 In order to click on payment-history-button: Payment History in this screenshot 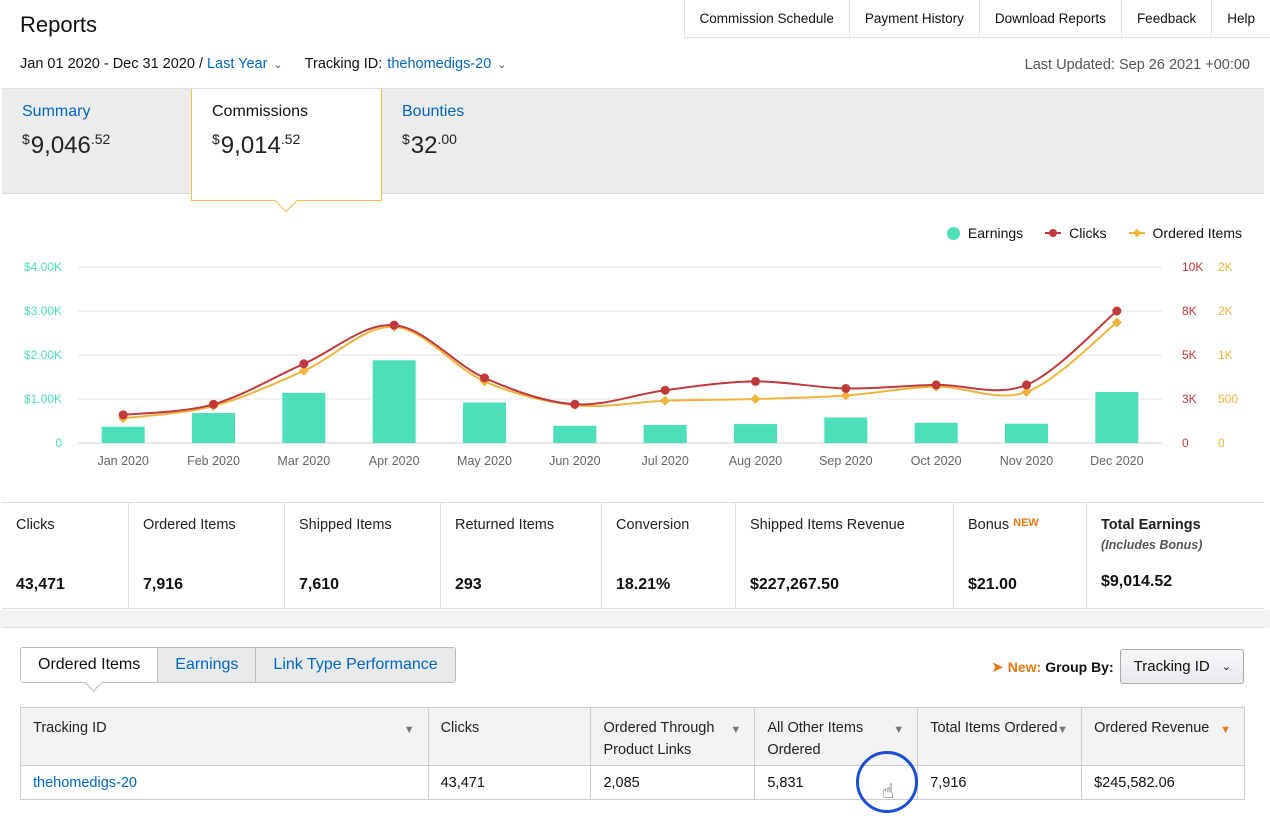, I will do `click(915, 18)`.